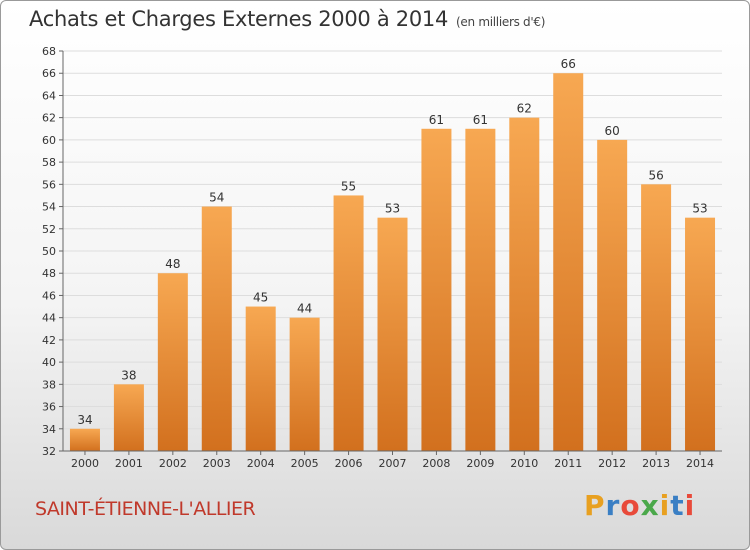  What do you see at coordinates (612, 463) in the screenshot?
I see `x-tick-label: 2012` at bounding box center [612, 463].